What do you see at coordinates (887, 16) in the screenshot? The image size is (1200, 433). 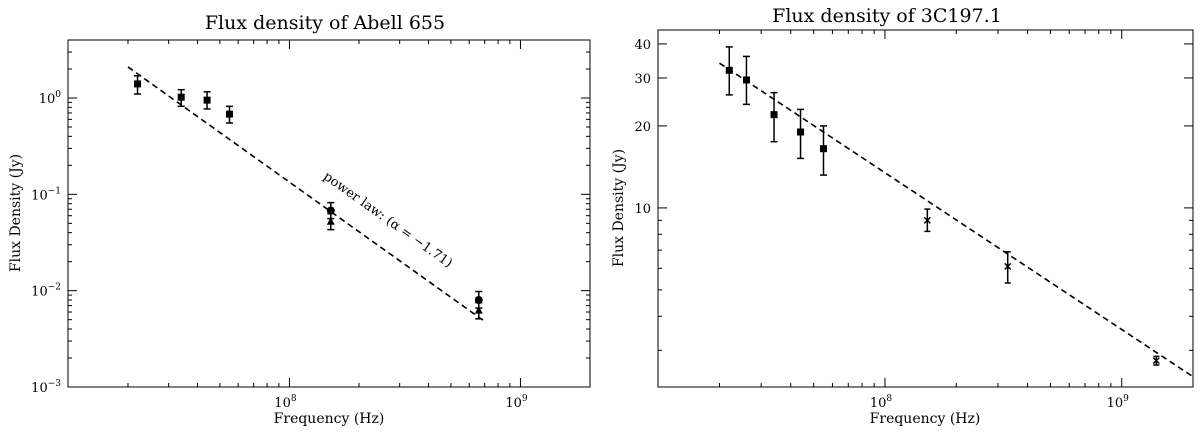 I see `chart-title: Flux density of 3C197.1` at bounding box center [887, 16].